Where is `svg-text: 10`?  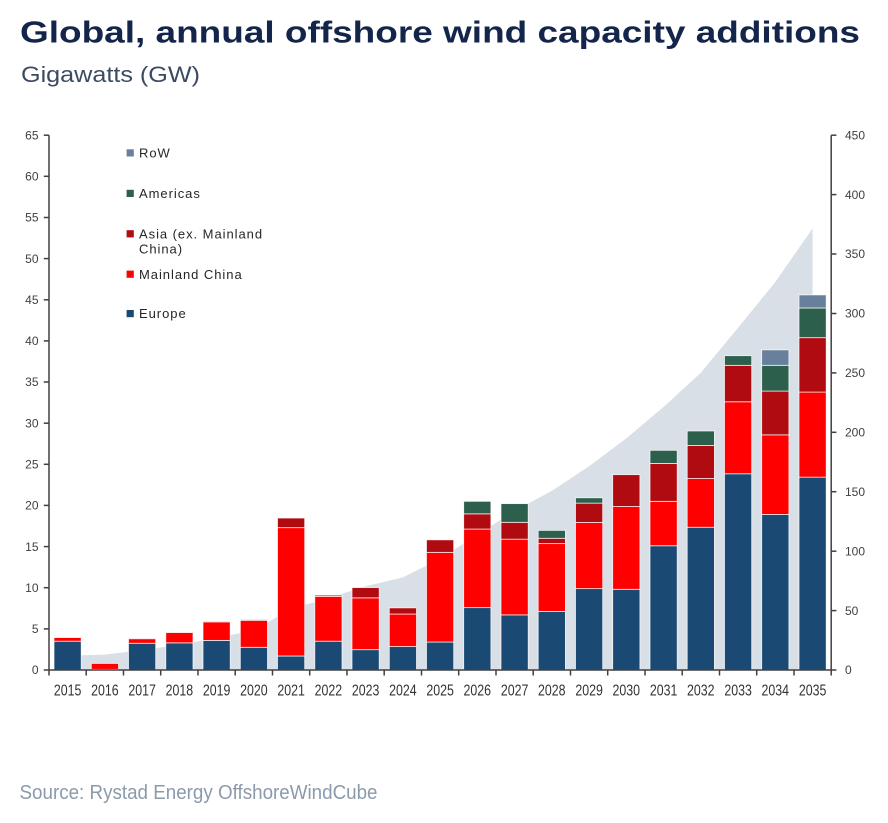 svg-text: 10 is located at coordinates (32, 588).